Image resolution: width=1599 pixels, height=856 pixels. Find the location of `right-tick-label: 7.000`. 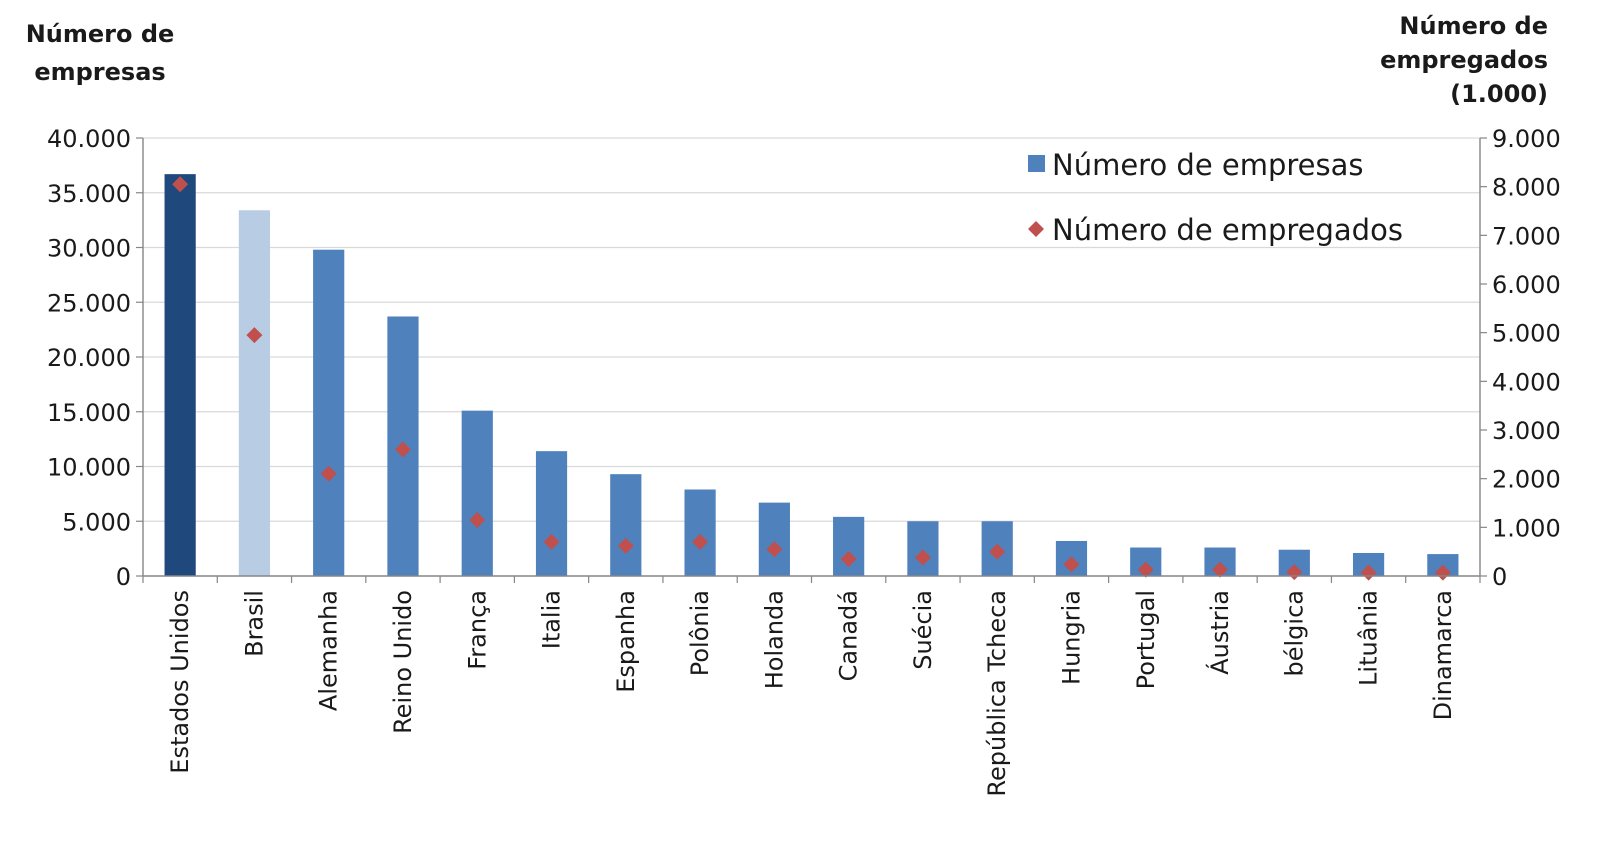

right-tick-label: 7.000 is located at coordinates (1526, 236).